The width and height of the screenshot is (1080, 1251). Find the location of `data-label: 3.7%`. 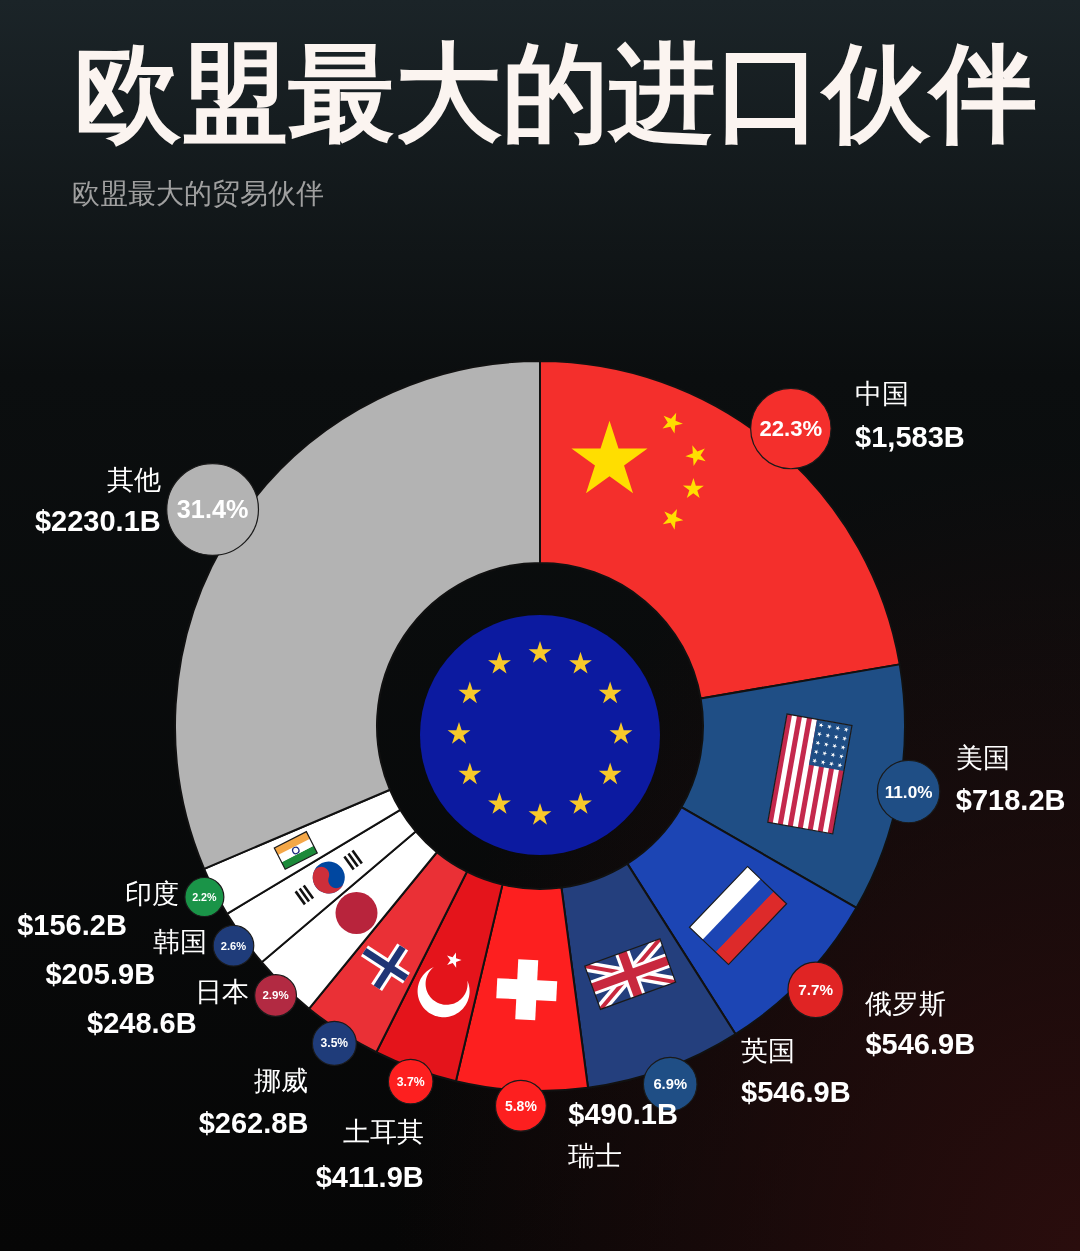

data-label: 3.7% is located at coordinates (410, 1081).